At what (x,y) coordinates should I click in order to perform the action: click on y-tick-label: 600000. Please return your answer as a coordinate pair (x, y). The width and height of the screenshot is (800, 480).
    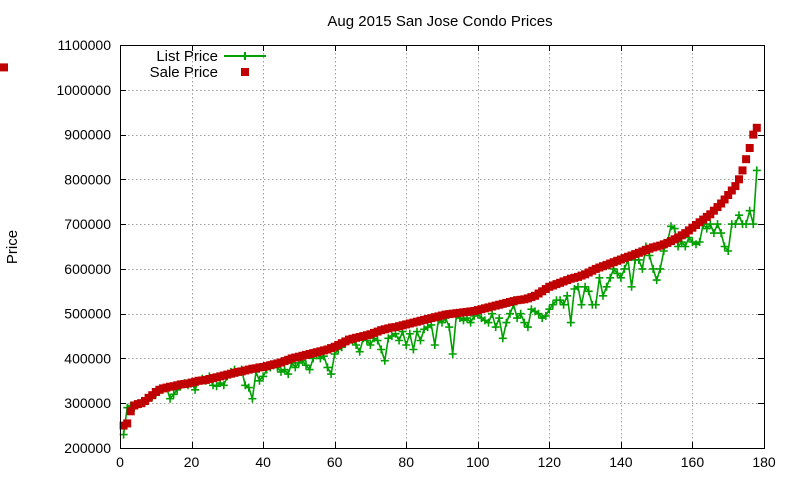
    Looking at the image, I should click on (87, 269).